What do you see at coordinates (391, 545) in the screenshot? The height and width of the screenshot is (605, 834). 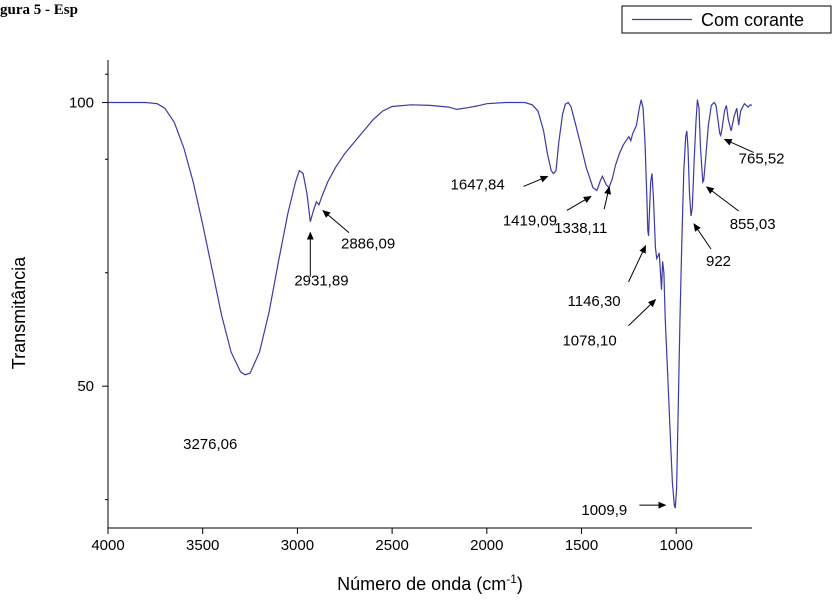 I see `x-tick-label: 2500` at bounding box center [391, 545].